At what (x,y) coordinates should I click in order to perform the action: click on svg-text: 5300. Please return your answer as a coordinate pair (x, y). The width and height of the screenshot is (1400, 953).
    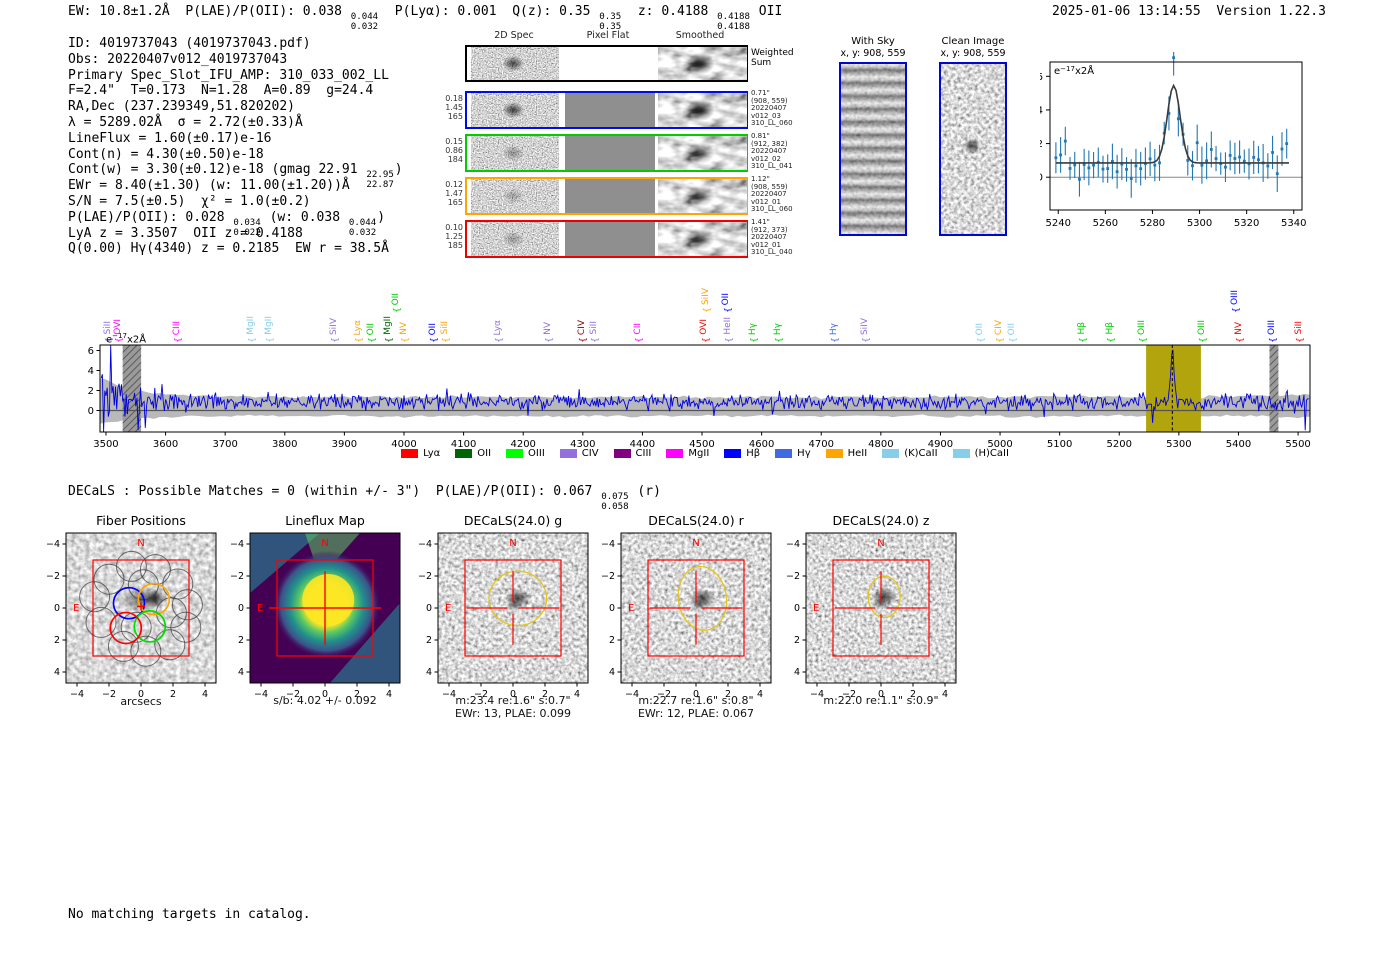
    Looking at the image, I should click on (1178, 444).